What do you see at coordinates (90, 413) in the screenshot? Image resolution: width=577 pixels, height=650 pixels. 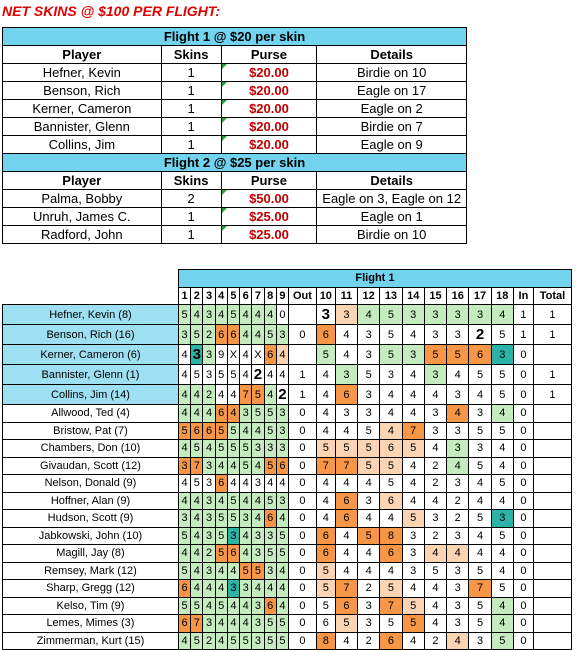 I see `player-name: Allwood, Ted (4)` at bounding box center [90, 413].